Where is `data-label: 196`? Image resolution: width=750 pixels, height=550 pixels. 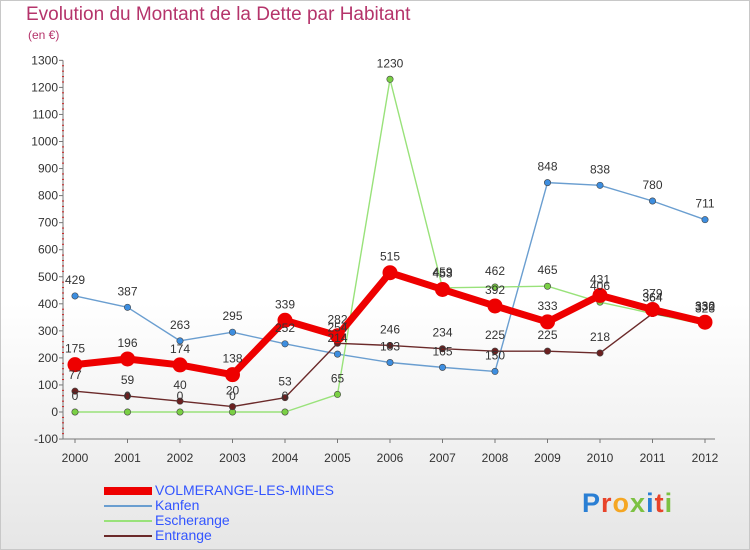
data-label: 196 is located at coordinates (127, 343).